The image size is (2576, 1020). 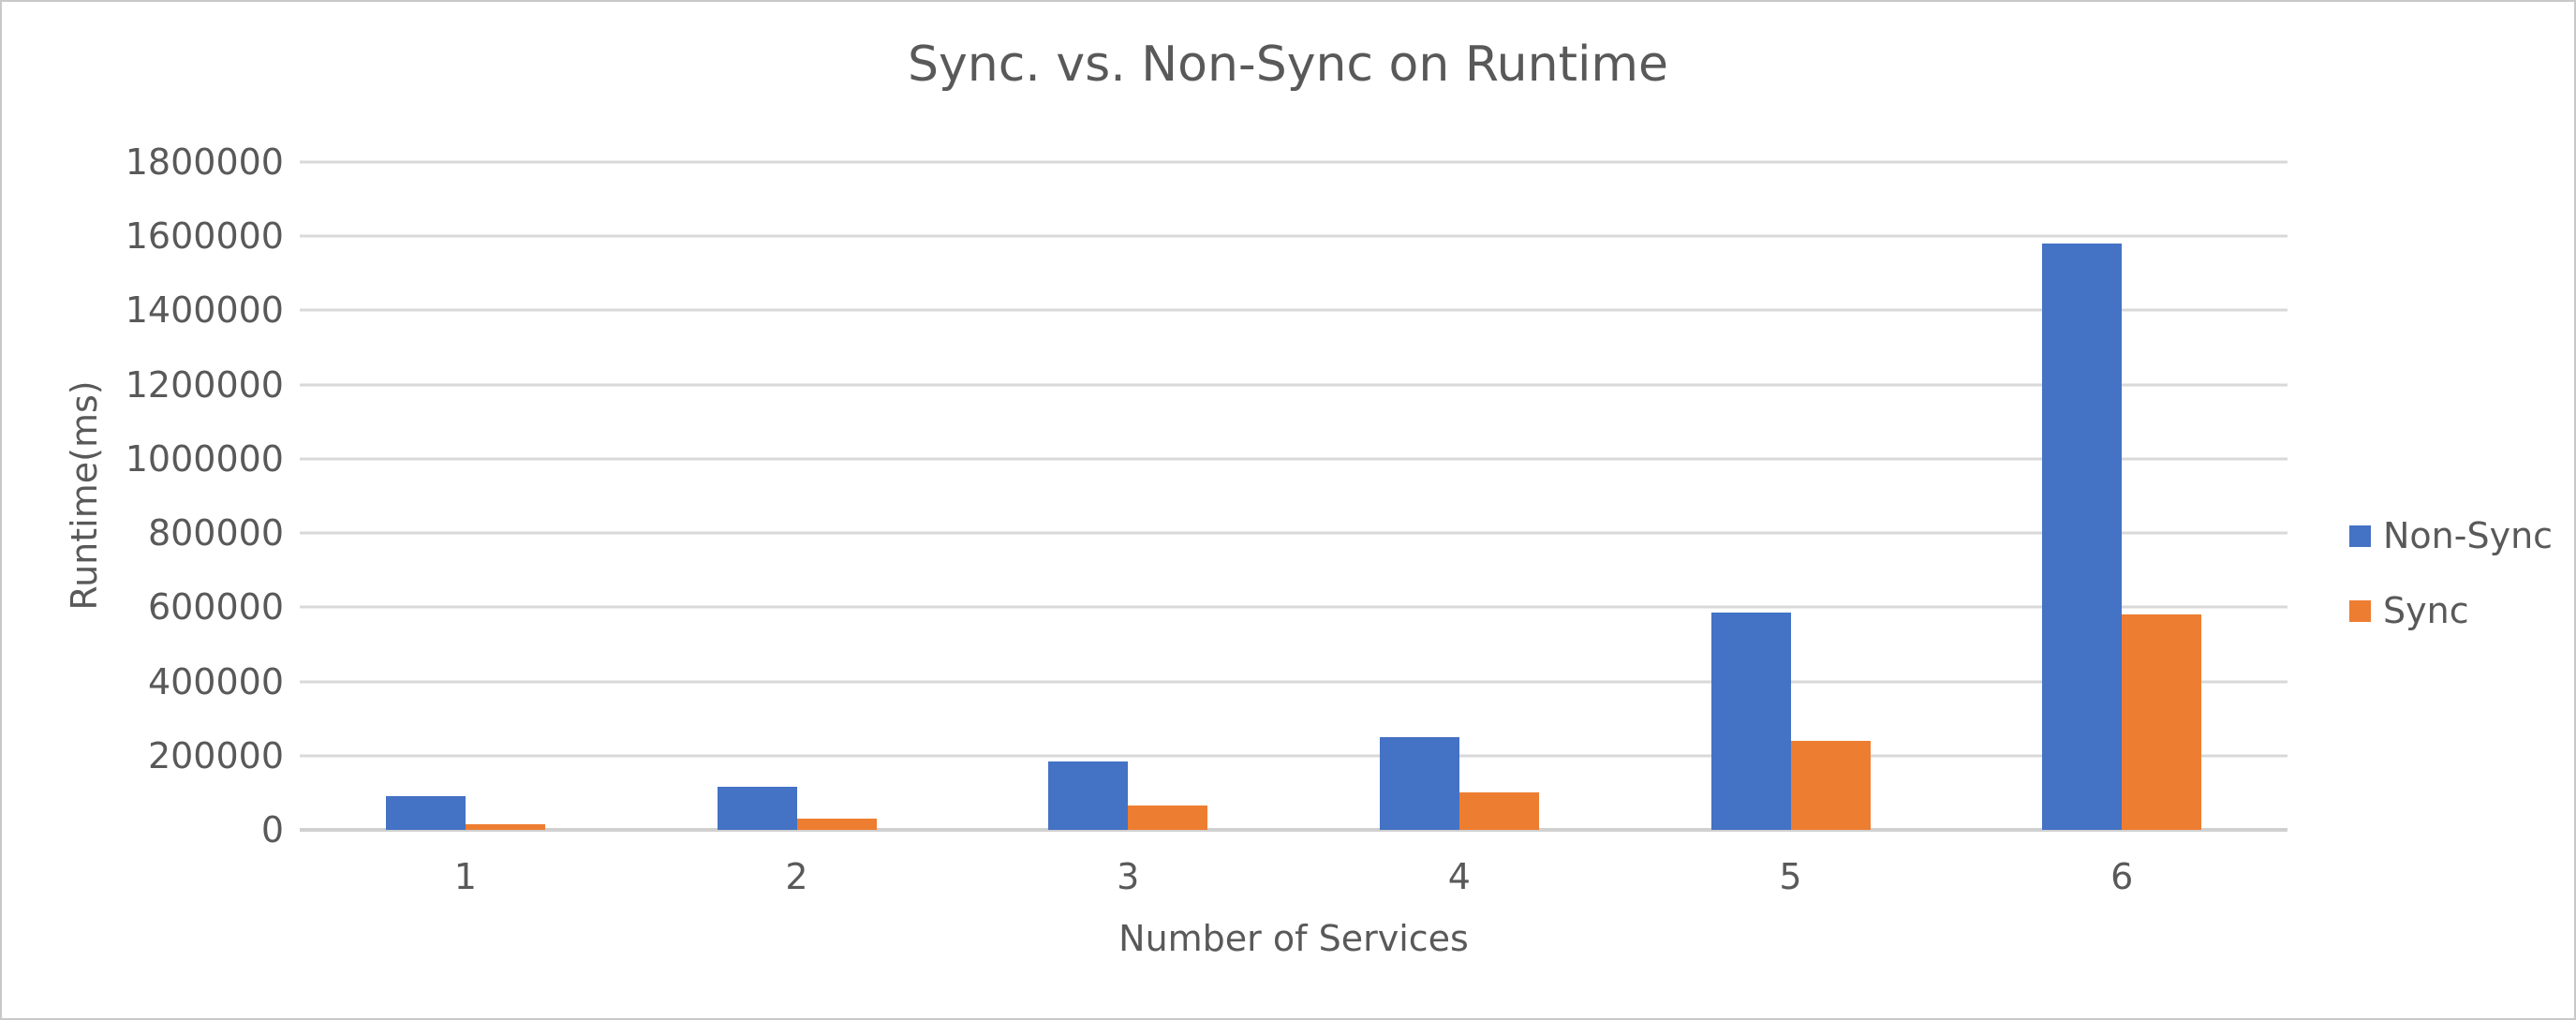 What do you see at coordinates (1128, 876) in the screenshot?
I see `x-tick-label: 3` at bounding box center [1128, 876].